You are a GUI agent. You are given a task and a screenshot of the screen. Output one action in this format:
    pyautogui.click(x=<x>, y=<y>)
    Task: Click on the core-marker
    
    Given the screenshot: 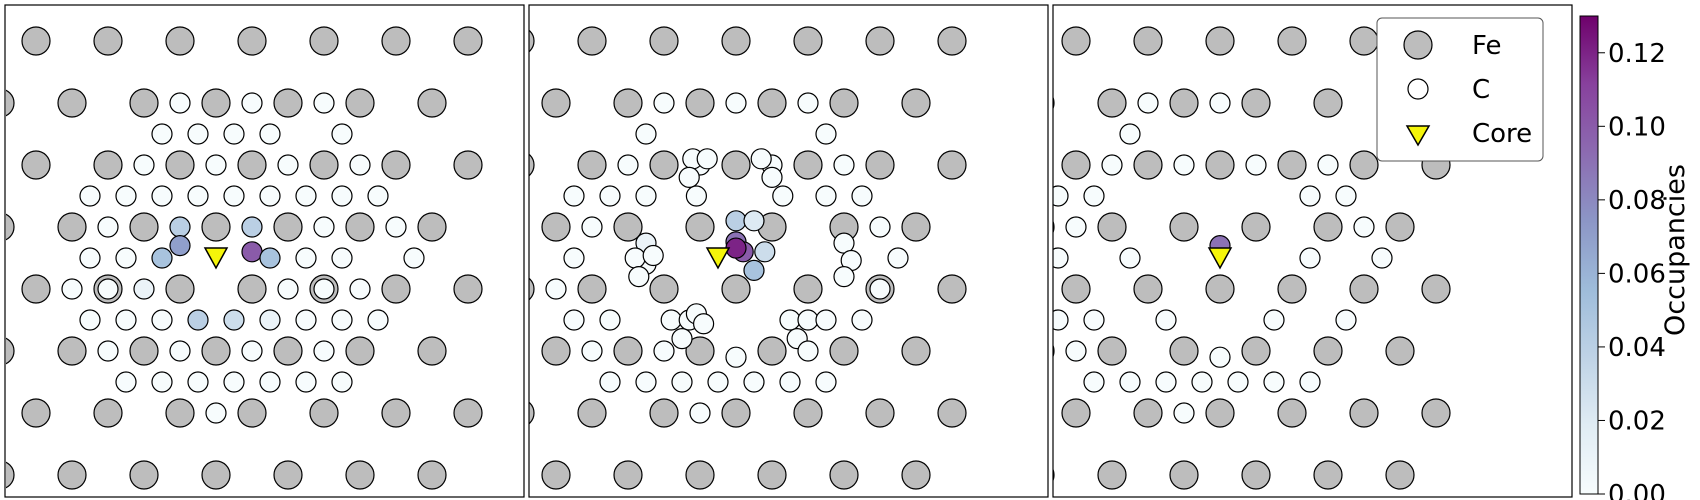 What is the action you would take?
    pyautogui.click(x=216, y=258)
    